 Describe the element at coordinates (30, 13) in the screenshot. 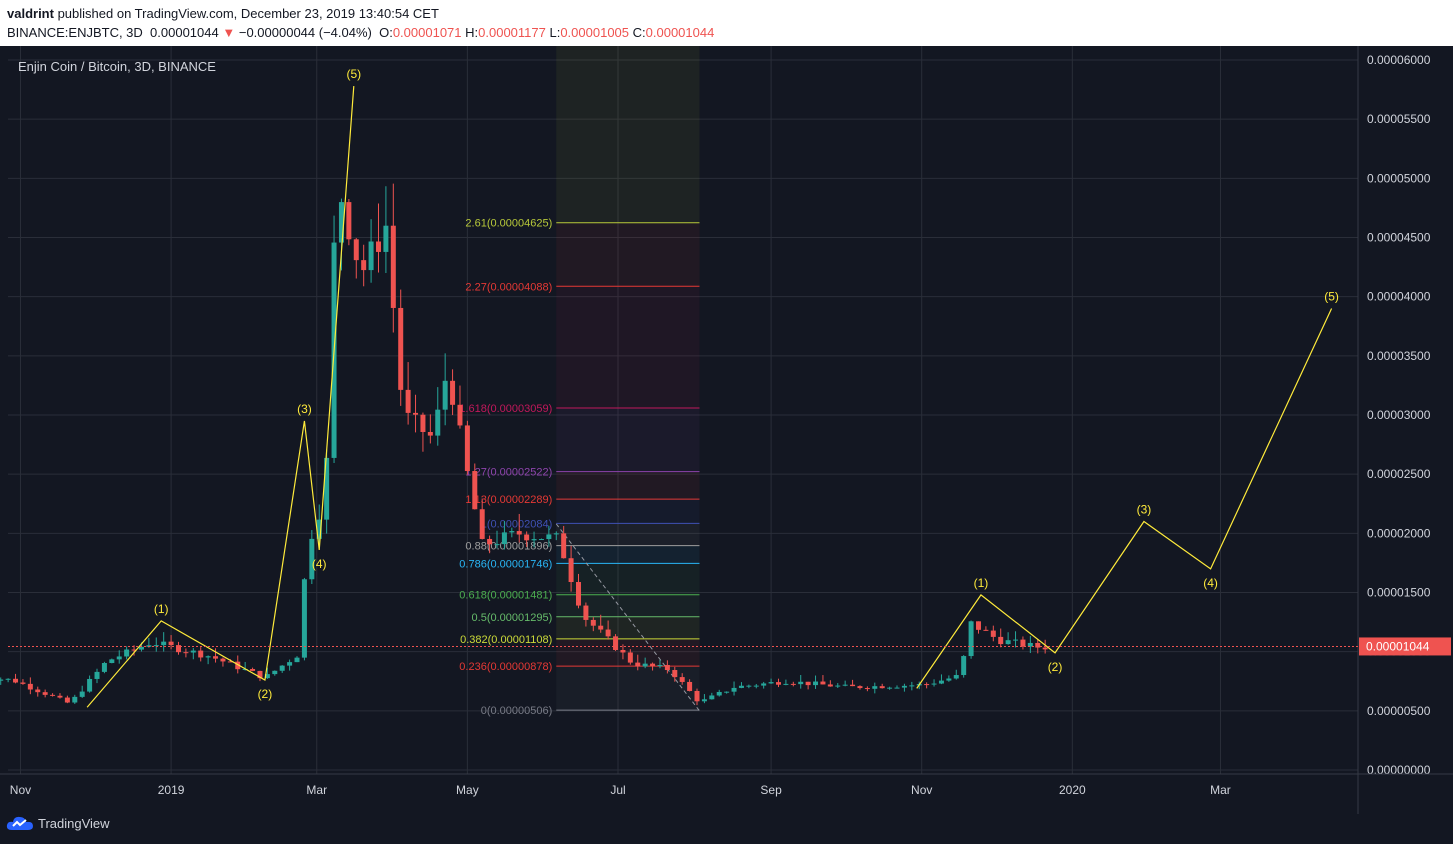

I see `author-name: valdrint` at that location.